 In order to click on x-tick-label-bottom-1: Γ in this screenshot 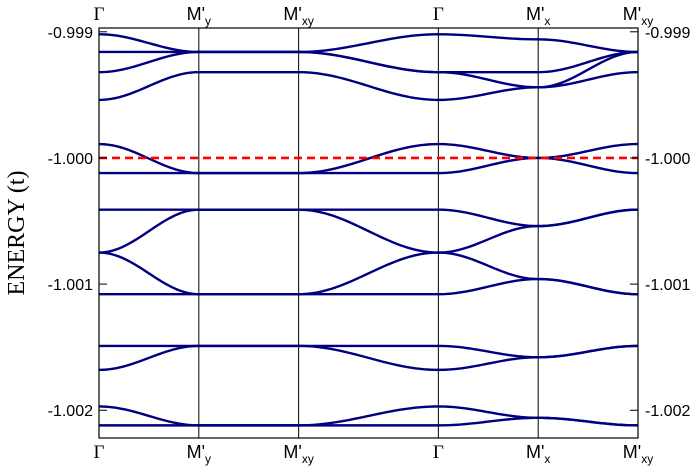, I will do `click(99, 452)`.